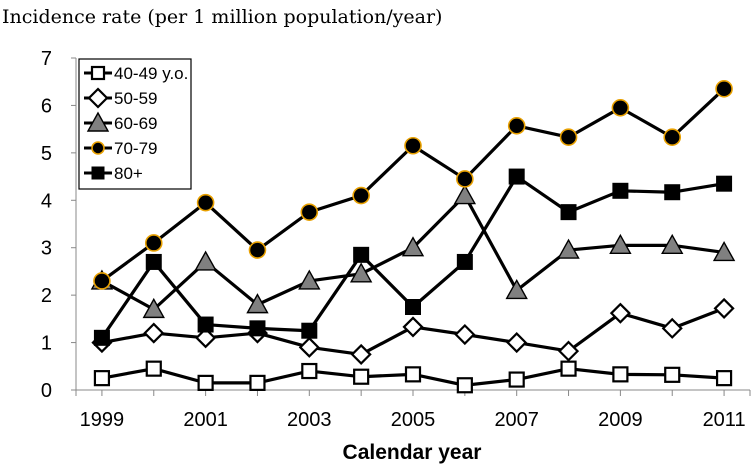  I want to click on y-tick-label: 7, so click(46, 59).